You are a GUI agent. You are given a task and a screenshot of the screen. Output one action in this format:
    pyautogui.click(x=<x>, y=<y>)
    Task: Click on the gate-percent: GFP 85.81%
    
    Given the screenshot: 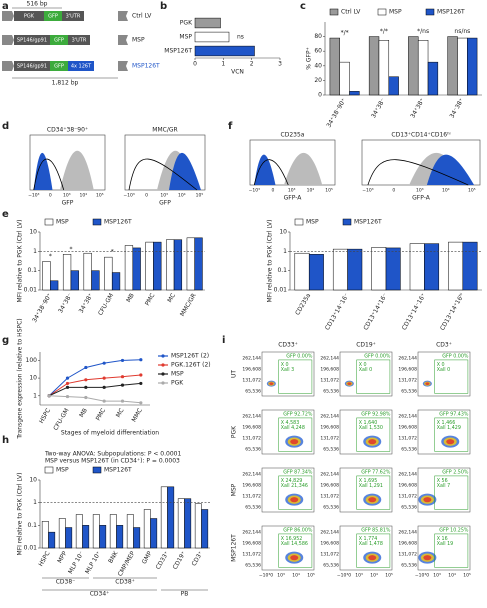 What is the action you would take?
    pyautogui.click(x=376, y=531)
    